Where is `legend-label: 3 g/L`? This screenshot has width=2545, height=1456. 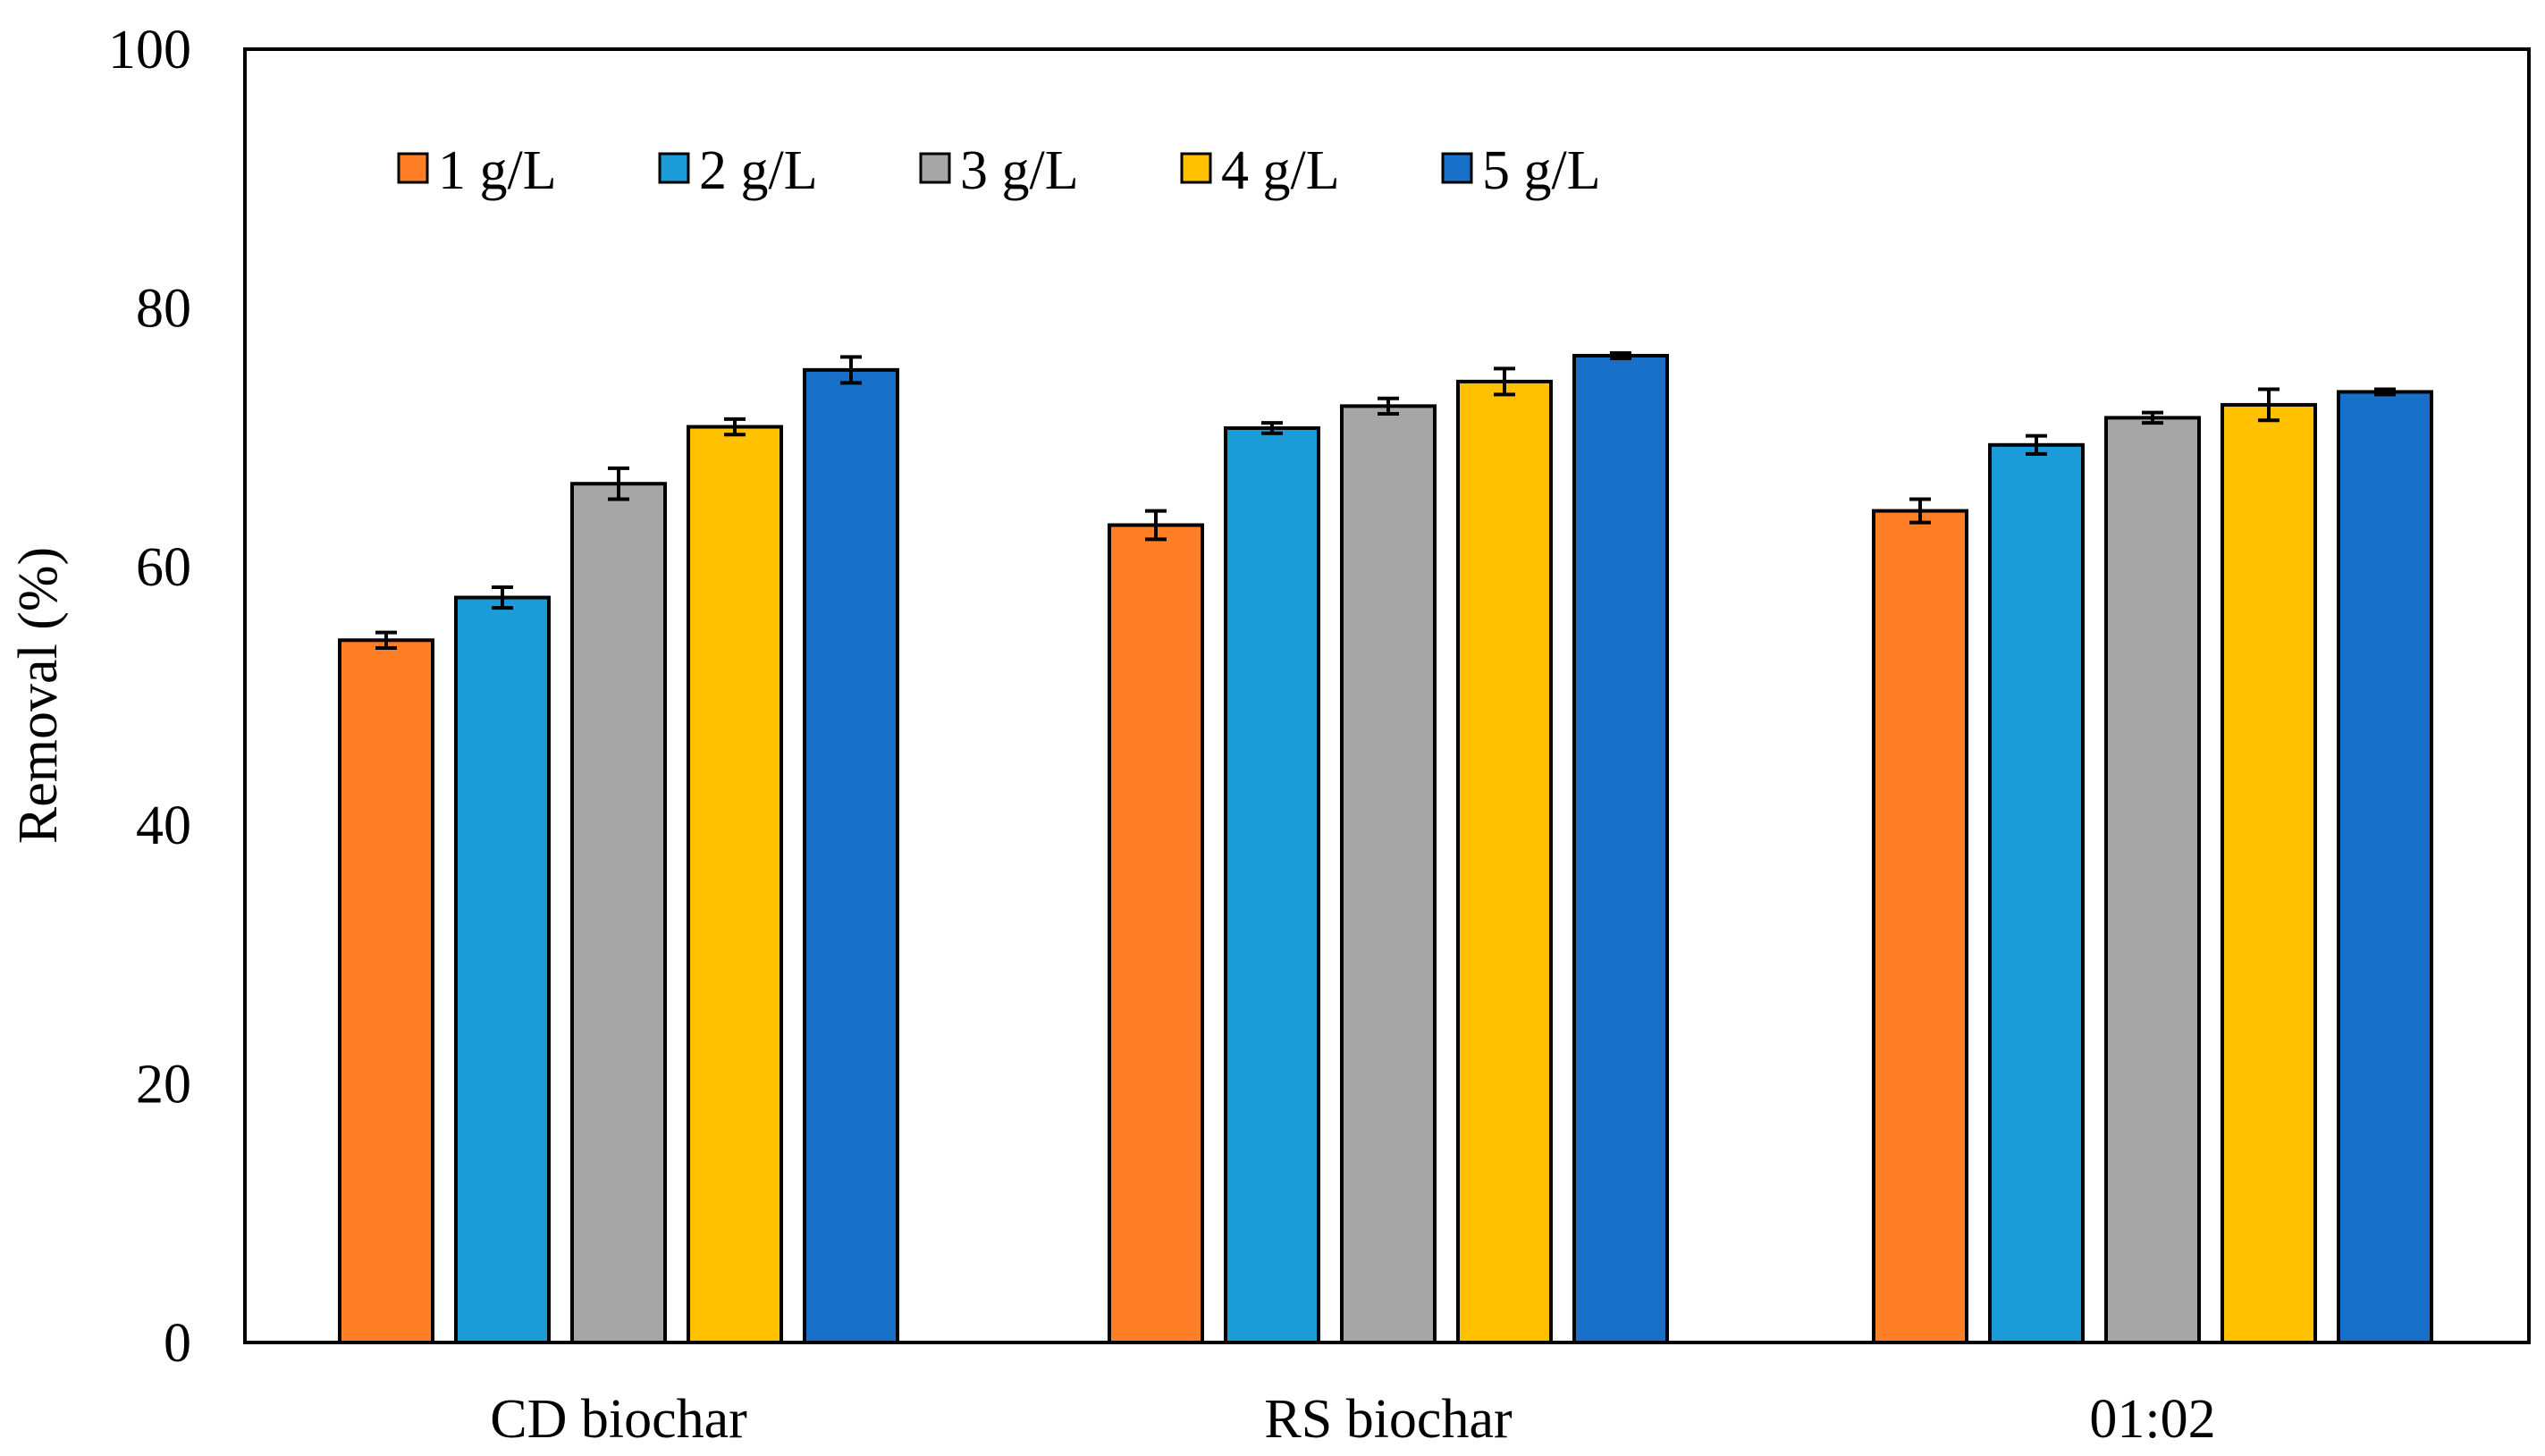
legend-label: 3 g/L is located at coordinates (1019, 171).